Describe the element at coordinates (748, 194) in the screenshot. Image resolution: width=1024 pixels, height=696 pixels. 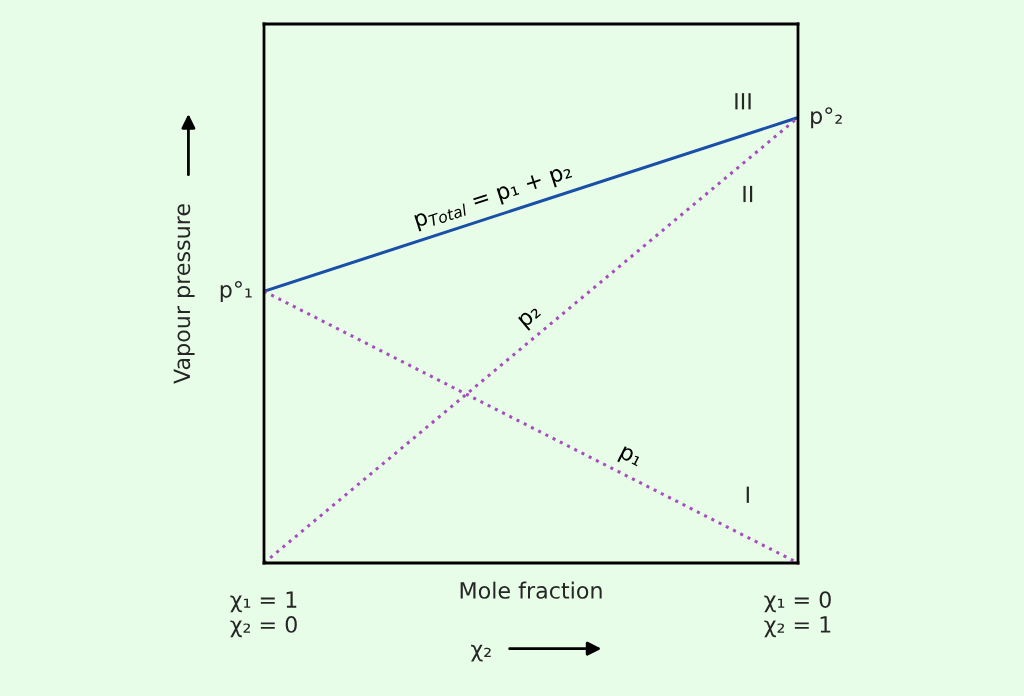
I see `annotation: II` at that location.